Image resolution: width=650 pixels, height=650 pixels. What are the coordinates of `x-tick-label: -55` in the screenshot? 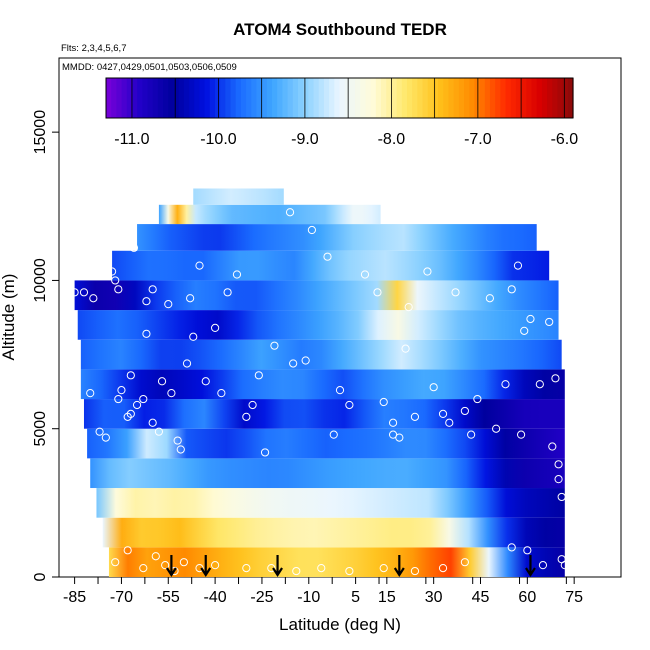 It's located at (168, 597).